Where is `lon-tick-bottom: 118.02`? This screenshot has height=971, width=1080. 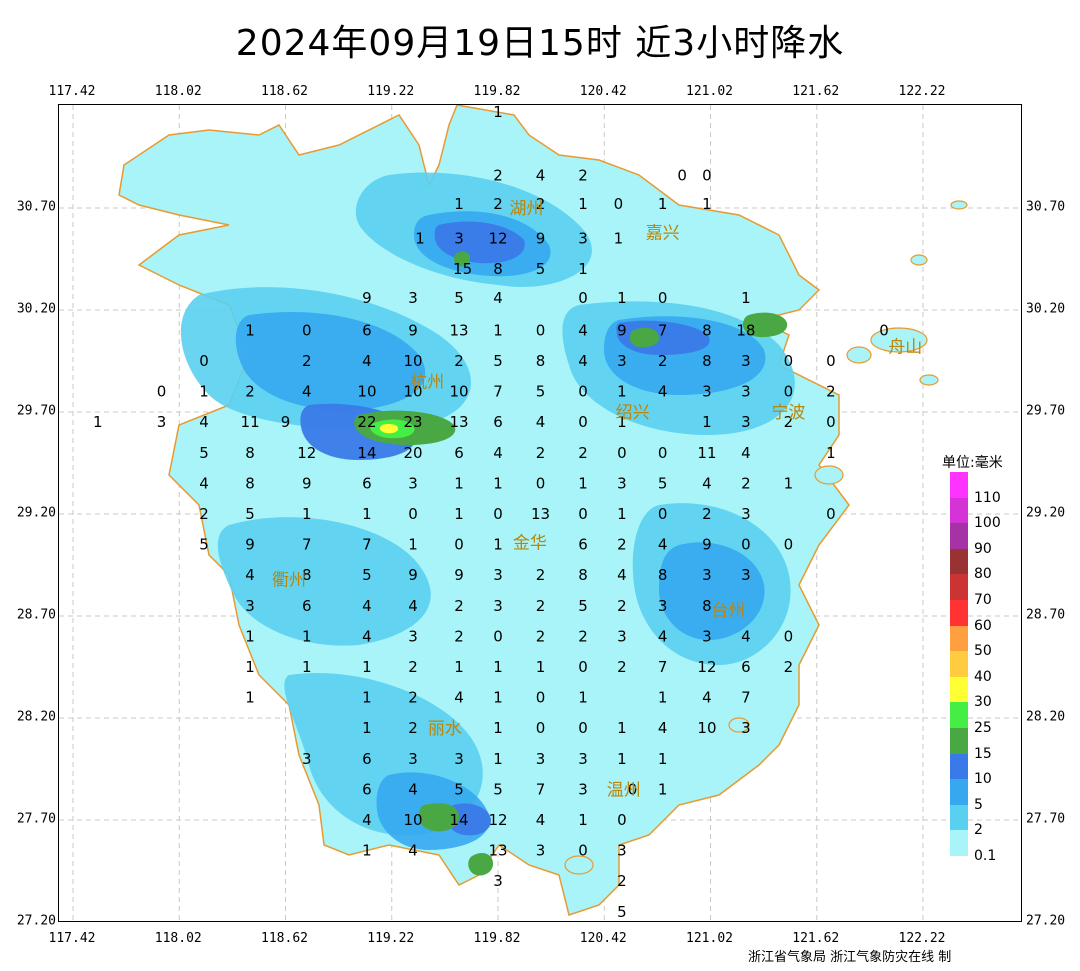
lon-tick-bottom: 118.02 is located at coordinates (178, 938).